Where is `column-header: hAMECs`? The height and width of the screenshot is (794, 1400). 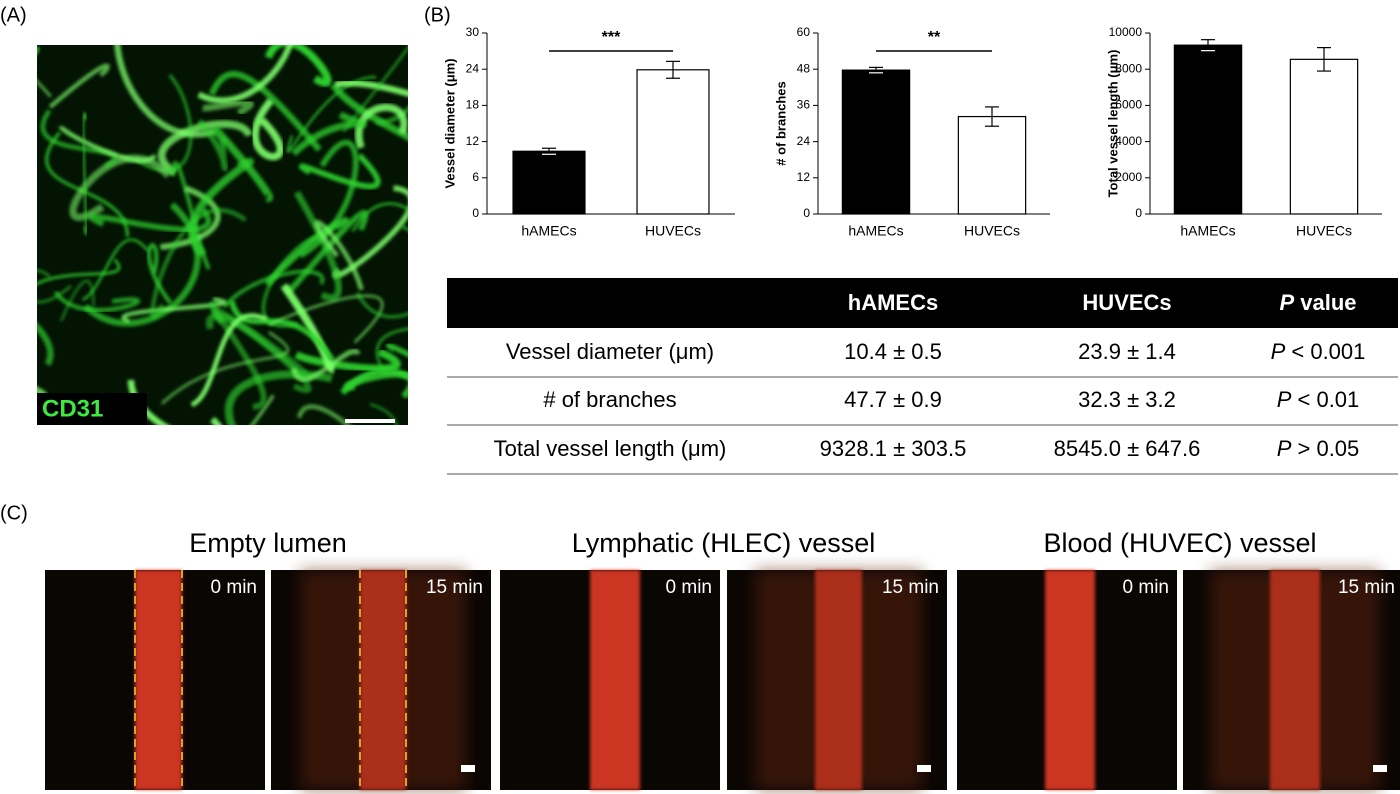
column-header: hAMECs is located at coordinates (893, 302).